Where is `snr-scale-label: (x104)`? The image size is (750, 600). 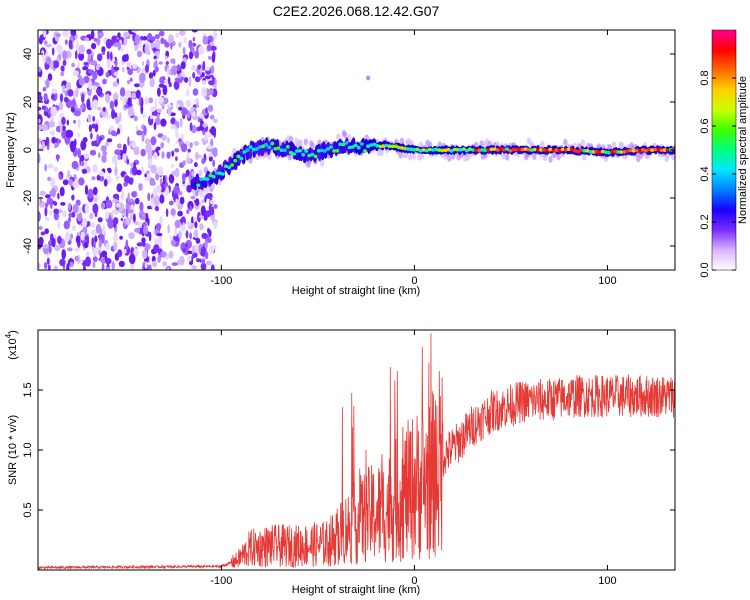
snr-scale-label: (x104) is located at coordinates (11, 345).